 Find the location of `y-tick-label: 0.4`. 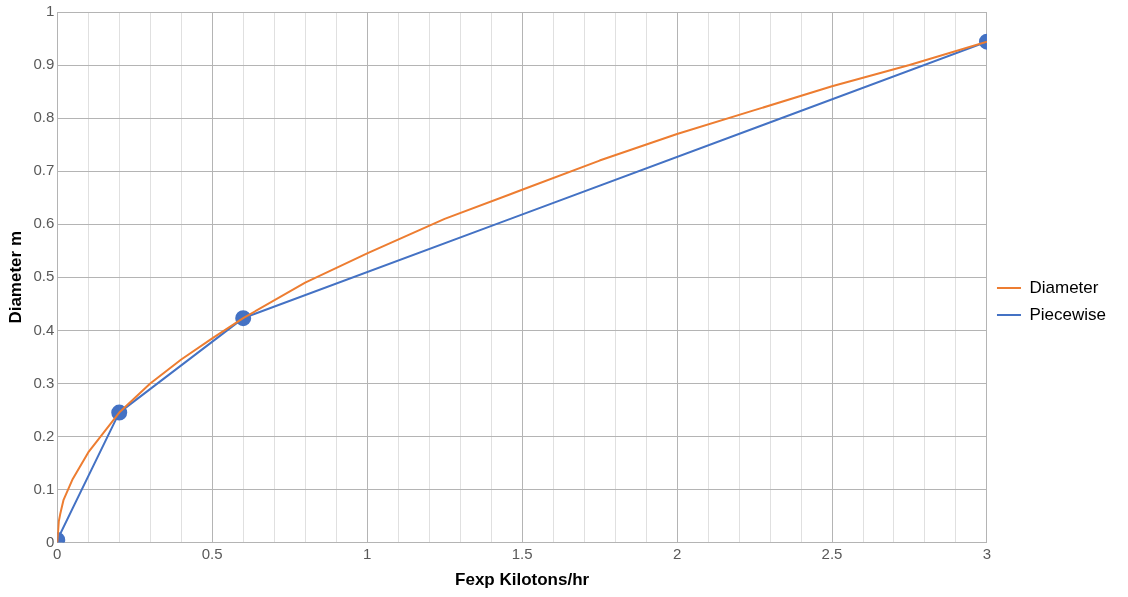

y-tick-label: 0.4 is located at coordinates (44, 329).